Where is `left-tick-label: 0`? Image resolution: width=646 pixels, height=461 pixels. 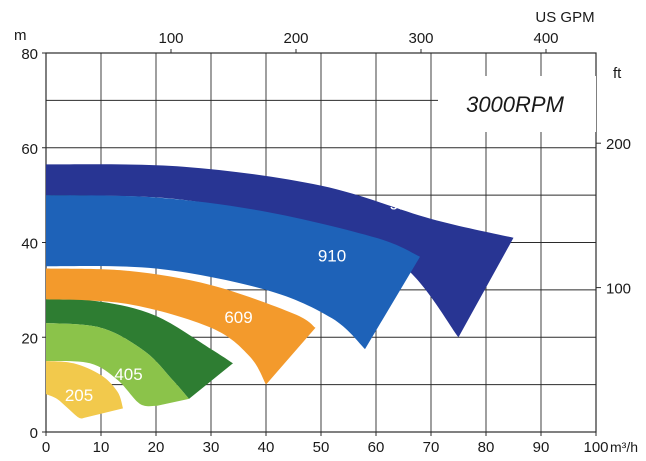 left-tick-label: 0 is located at coordinates (34, 433).